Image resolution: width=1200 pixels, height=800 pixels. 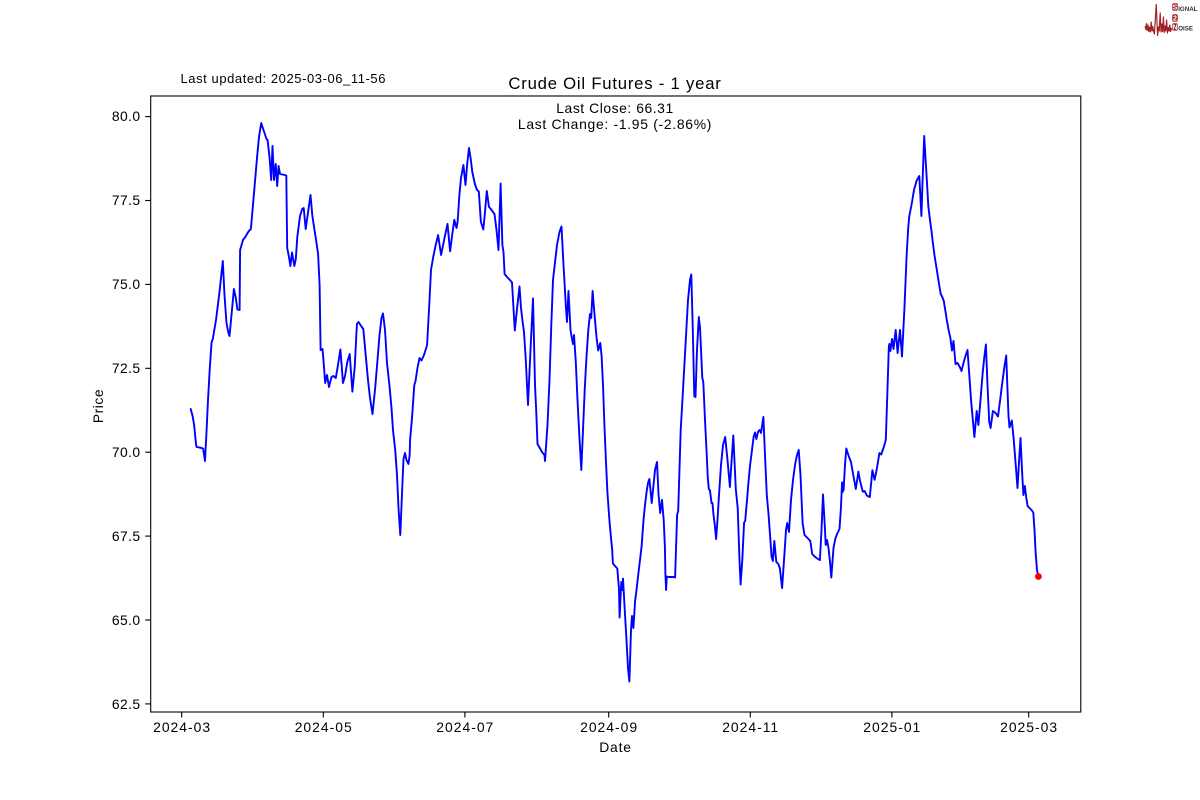 I want to click on svg-text: OISE, so click(x=1185, y=28).